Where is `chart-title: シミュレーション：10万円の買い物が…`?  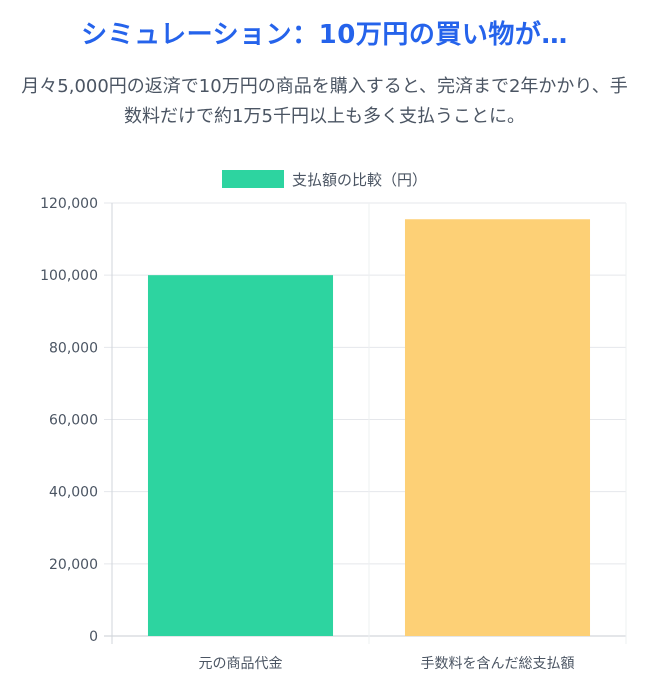
chart-title: シミュレーション：10万円の買い物が… is located at coordinates (324, 35).